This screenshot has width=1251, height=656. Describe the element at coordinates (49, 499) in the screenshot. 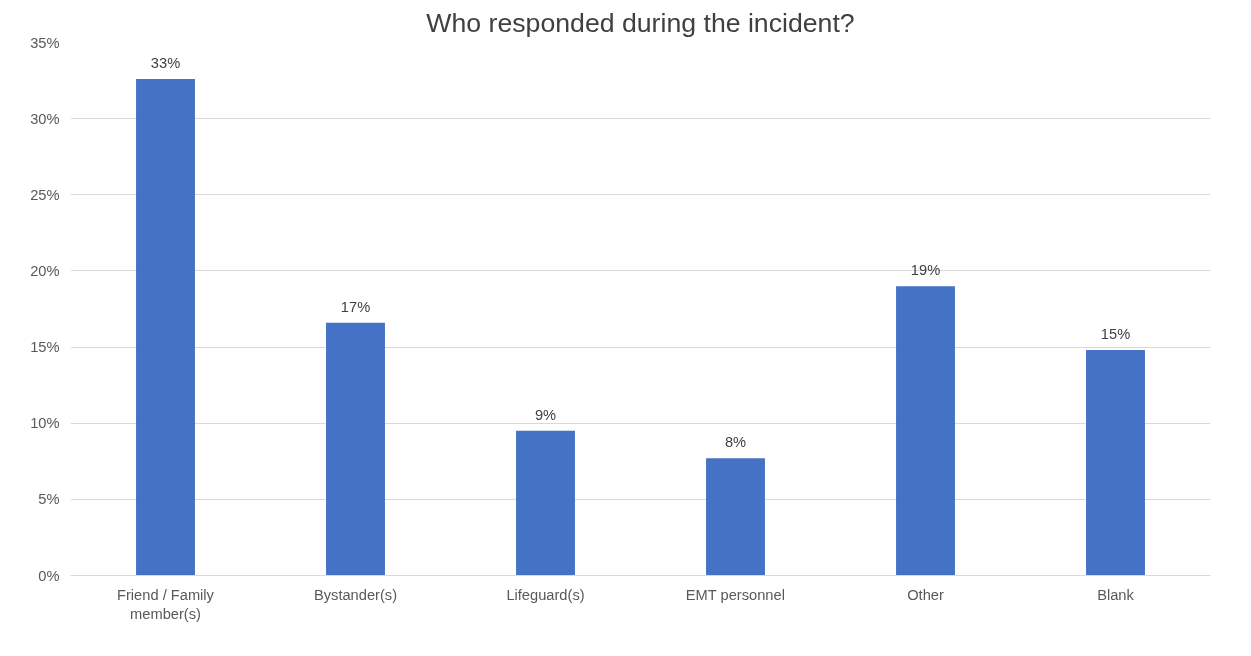

I see `y-tick-label: 5%` at that location.